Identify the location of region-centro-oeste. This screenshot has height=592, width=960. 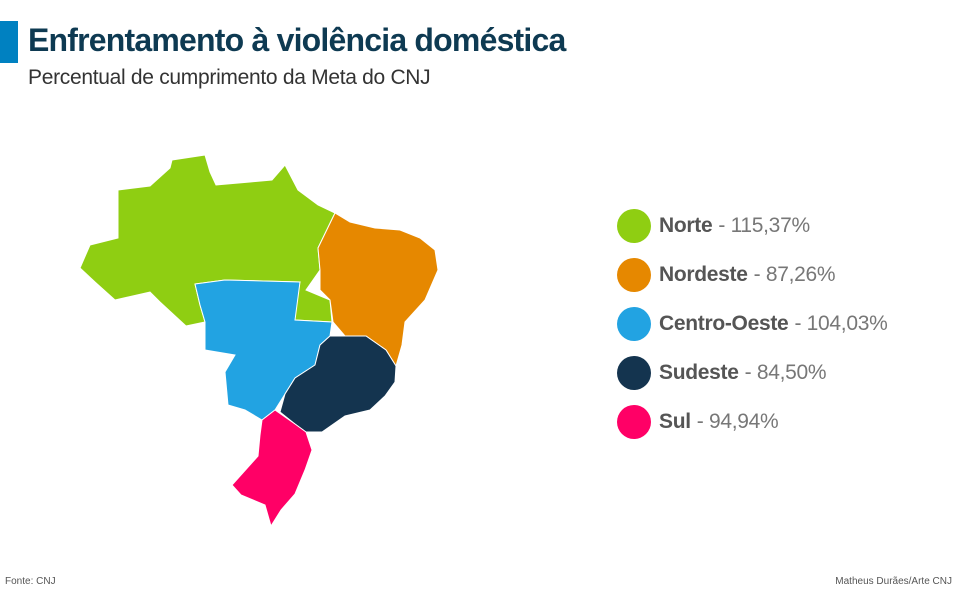
(263, 350).